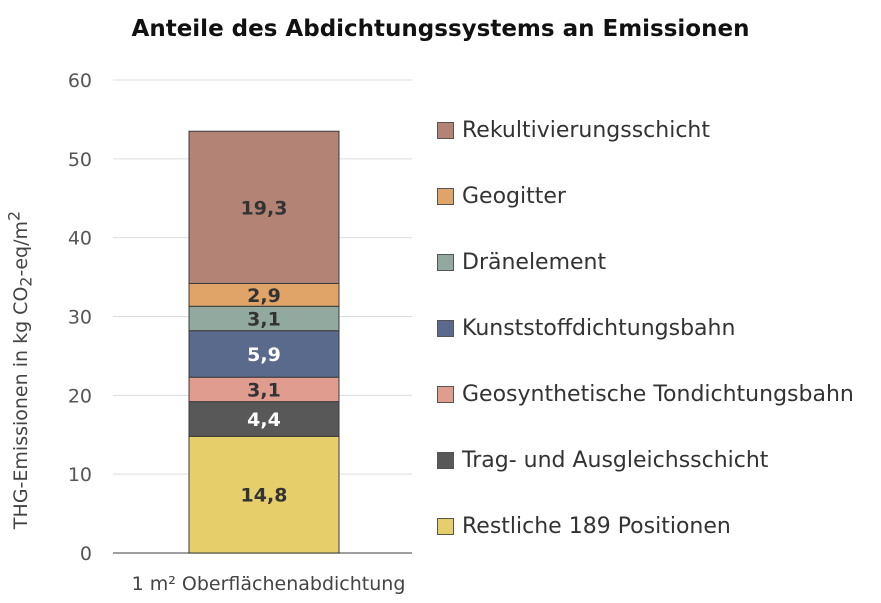 This screenshot has height=603, width=881. I want to click on x-category-label: 1 m² Oberflächenabdichtung, so click(269, 584).